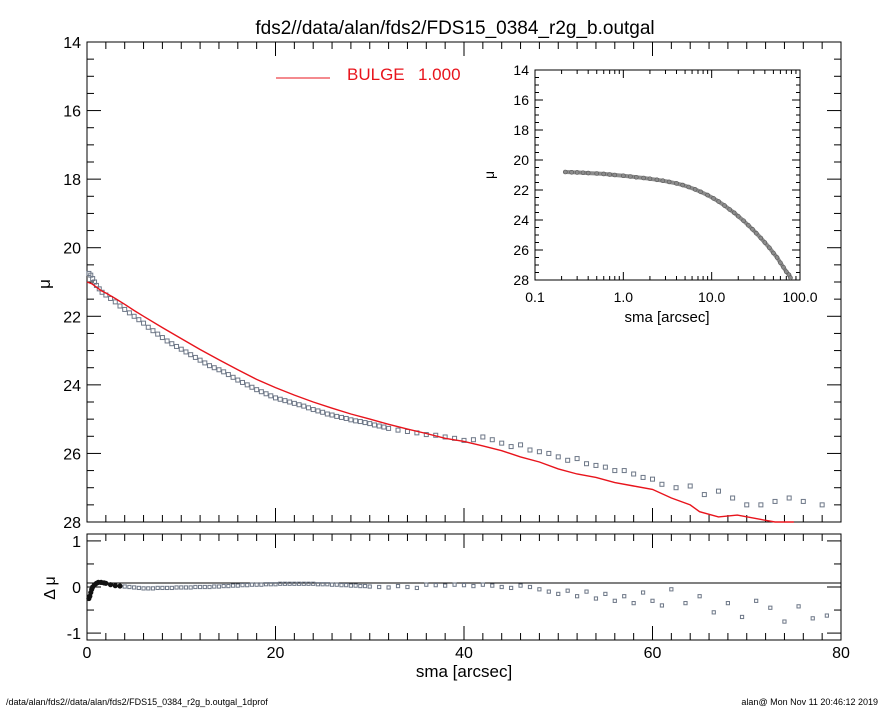 The width and height of the screenshot is (885, 708). I want to click on inset-y-ticks: 14 16 18 20 22 24 26 28, so click(656, 175).